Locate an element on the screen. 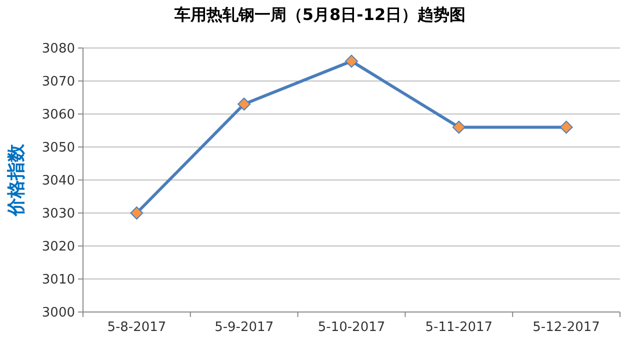 The image size is (640, 340). x-tick-label: 5-9-2017 is located at coordinates (244, 327).